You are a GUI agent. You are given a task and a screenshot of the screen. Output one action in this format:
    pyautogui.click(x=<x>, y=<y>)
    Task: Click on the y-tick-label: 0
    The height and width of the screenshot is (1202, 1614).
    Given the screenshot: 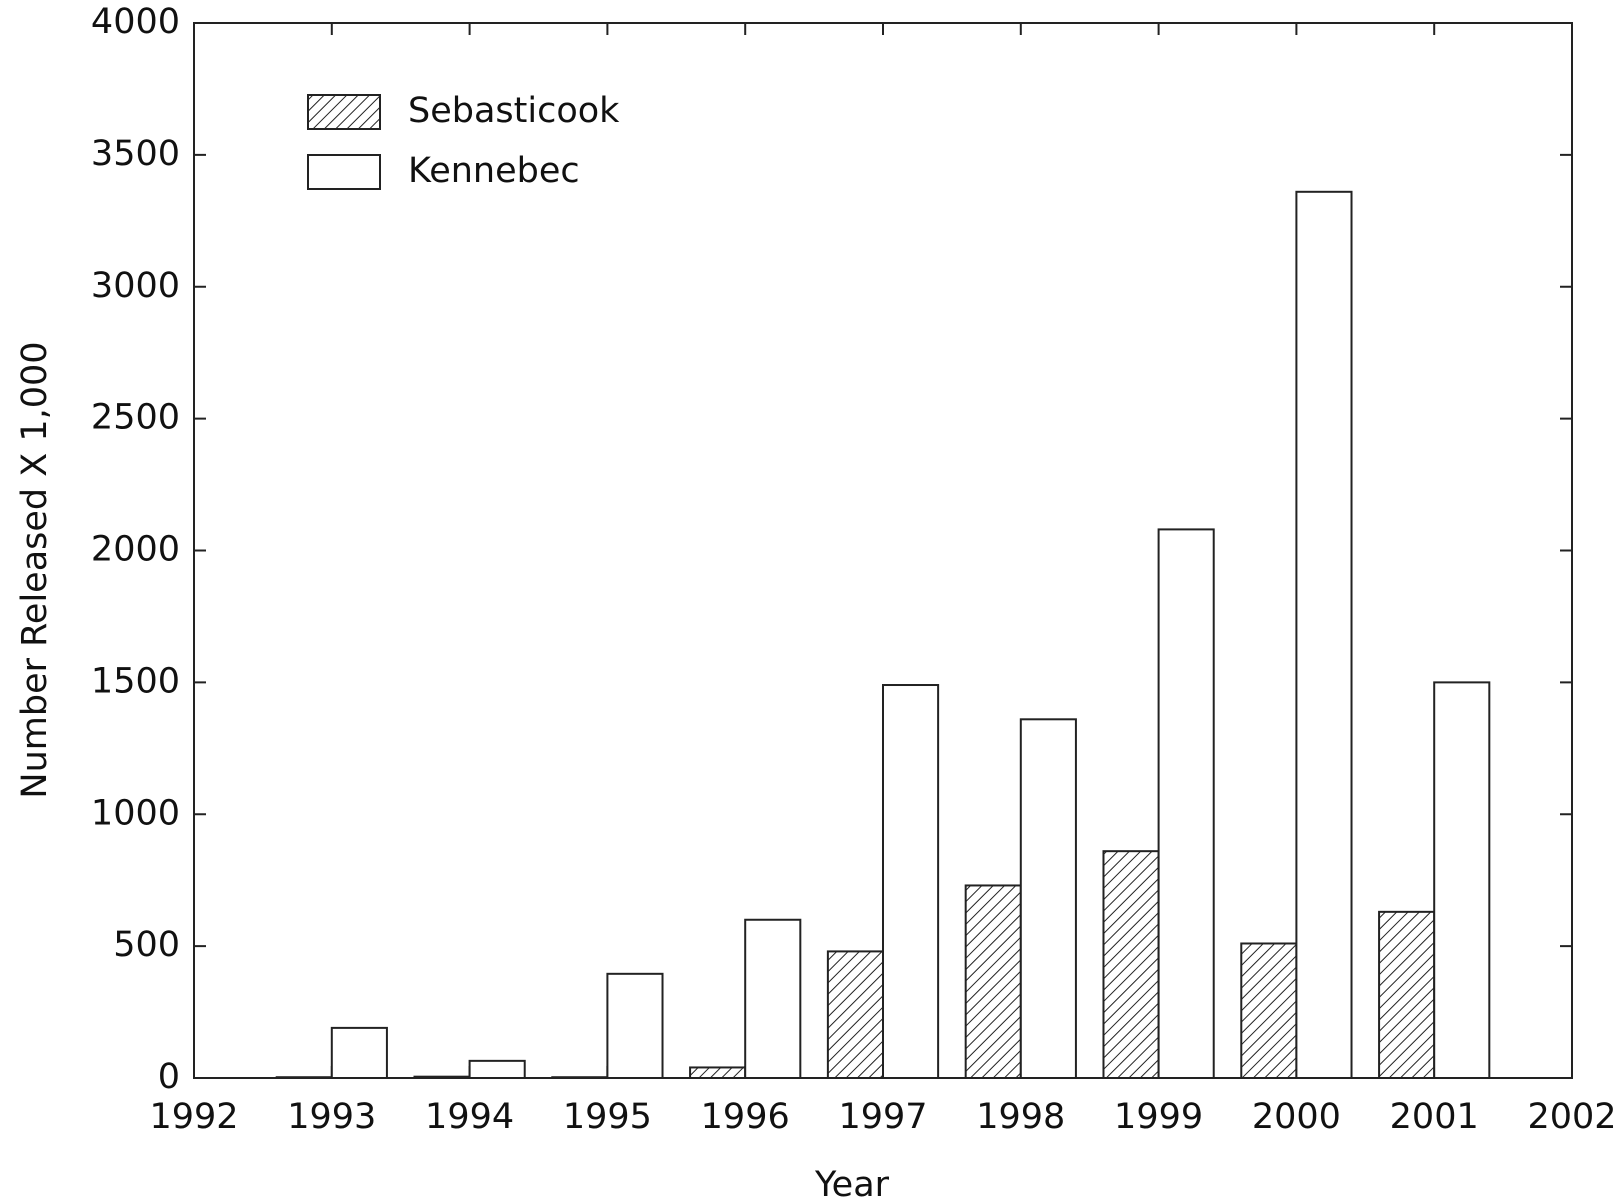 What is the action you would take?
    pyautogui.click(x=169, y=1077)
    